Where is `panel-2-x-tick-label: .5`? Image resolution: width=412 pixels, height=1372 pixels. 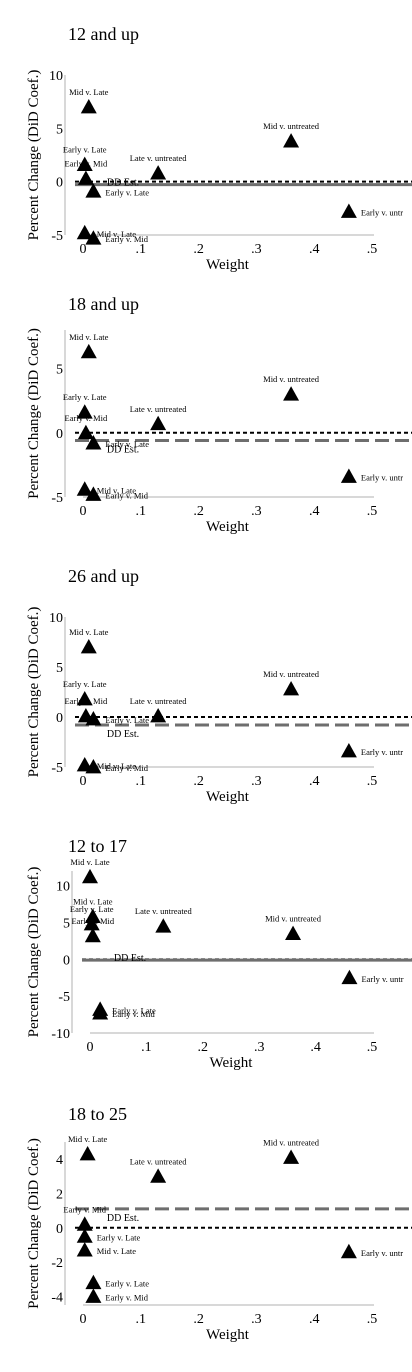 panel-2-x-tick-label: .5 is located at coordinates (372, 511).